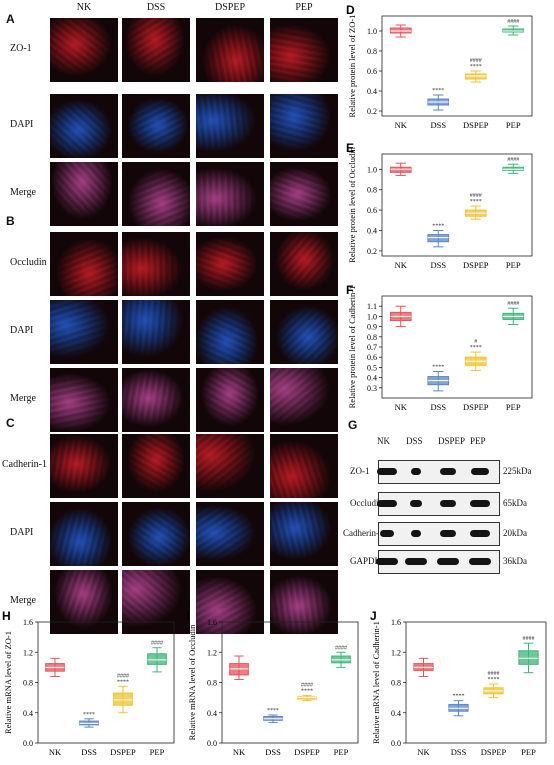 Image resolution: width=554 pixels, height=765 pixels. What do you see at coordinates (230, 50) in the screenshot?
I see `micrograph-a-red-dspep` at bounding box center [230, 50].